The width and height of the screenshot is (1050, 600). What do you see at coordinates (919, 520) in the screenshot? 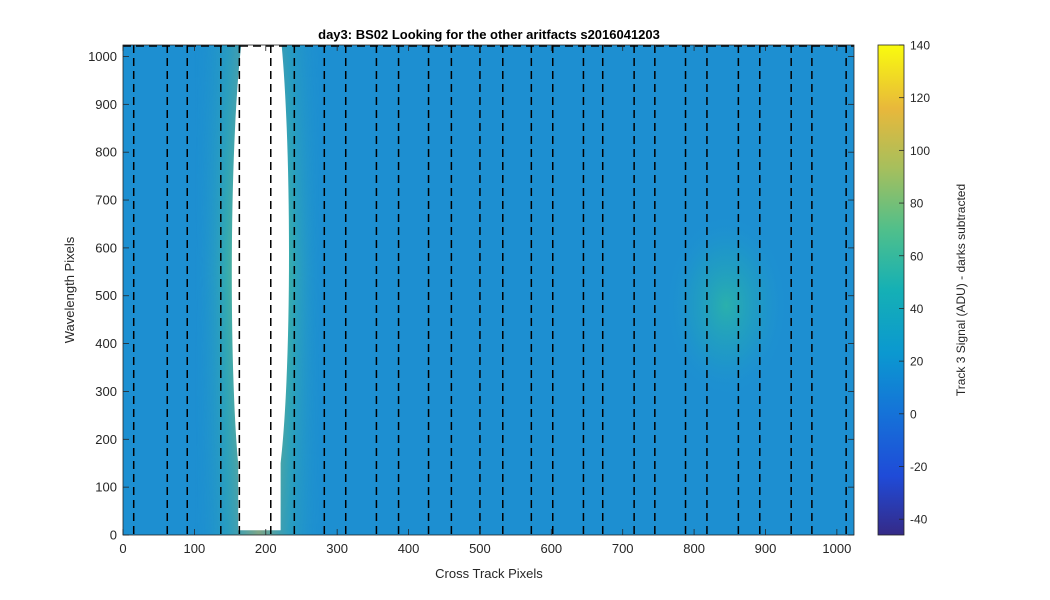
I see `colorbar-tick-label: -40` at bounding box center [919, 520].